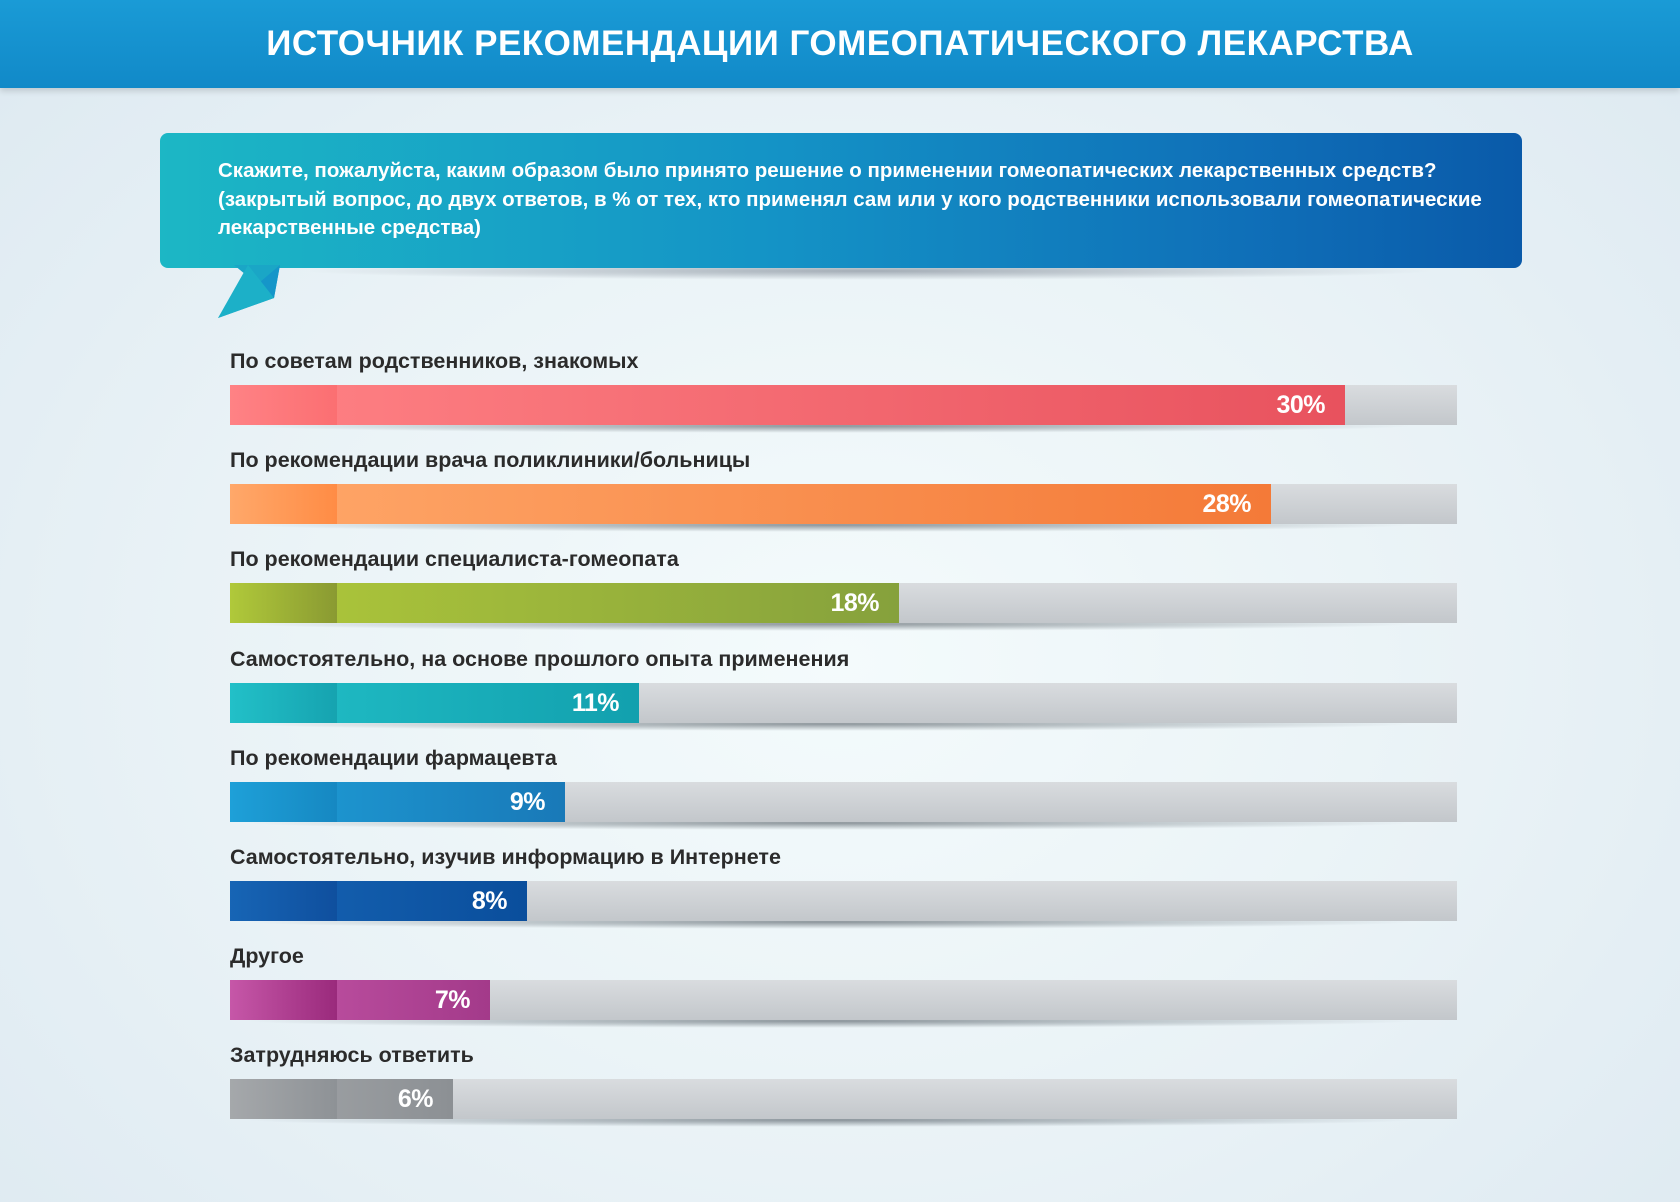 The height and width of the screenshot is (1202, 1680). Describe the element at coordinates (787, 405) in the screenshot. I see `bar: 30%` at that location.